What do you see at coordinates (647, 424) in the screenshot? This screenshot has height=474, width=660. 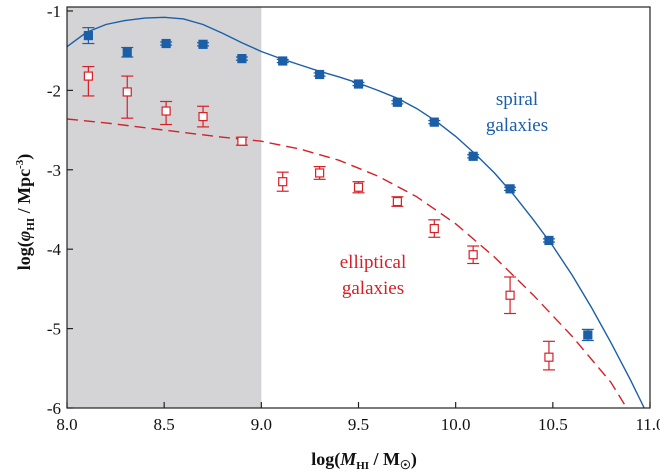 I see `x-tick-label: 11.0` at bounding box center [647, 424].